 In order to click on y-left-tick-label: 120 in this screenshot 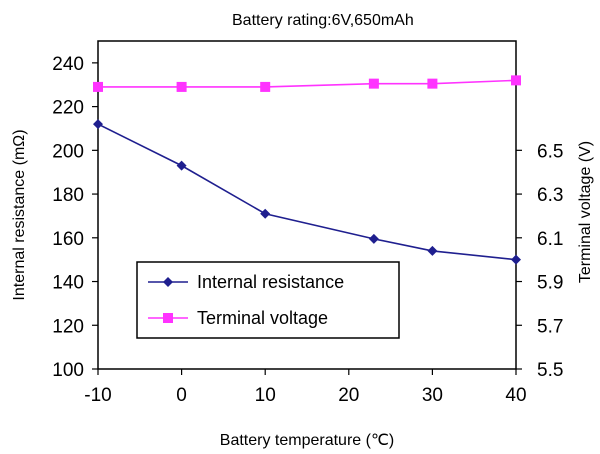, I will do `click(68, 326)`.